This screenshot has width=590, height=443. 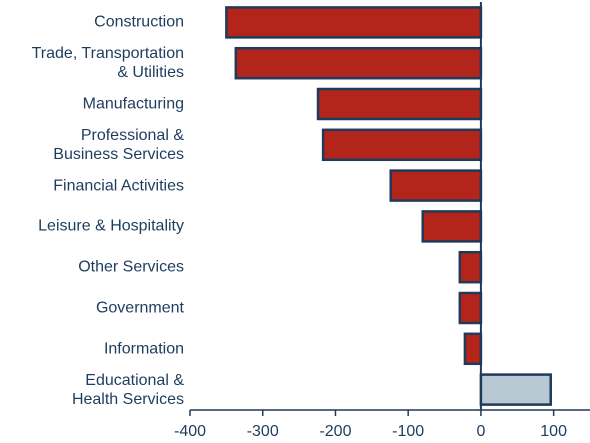 I want to click on x-tick-label: -100, so click(x=408, y=431).